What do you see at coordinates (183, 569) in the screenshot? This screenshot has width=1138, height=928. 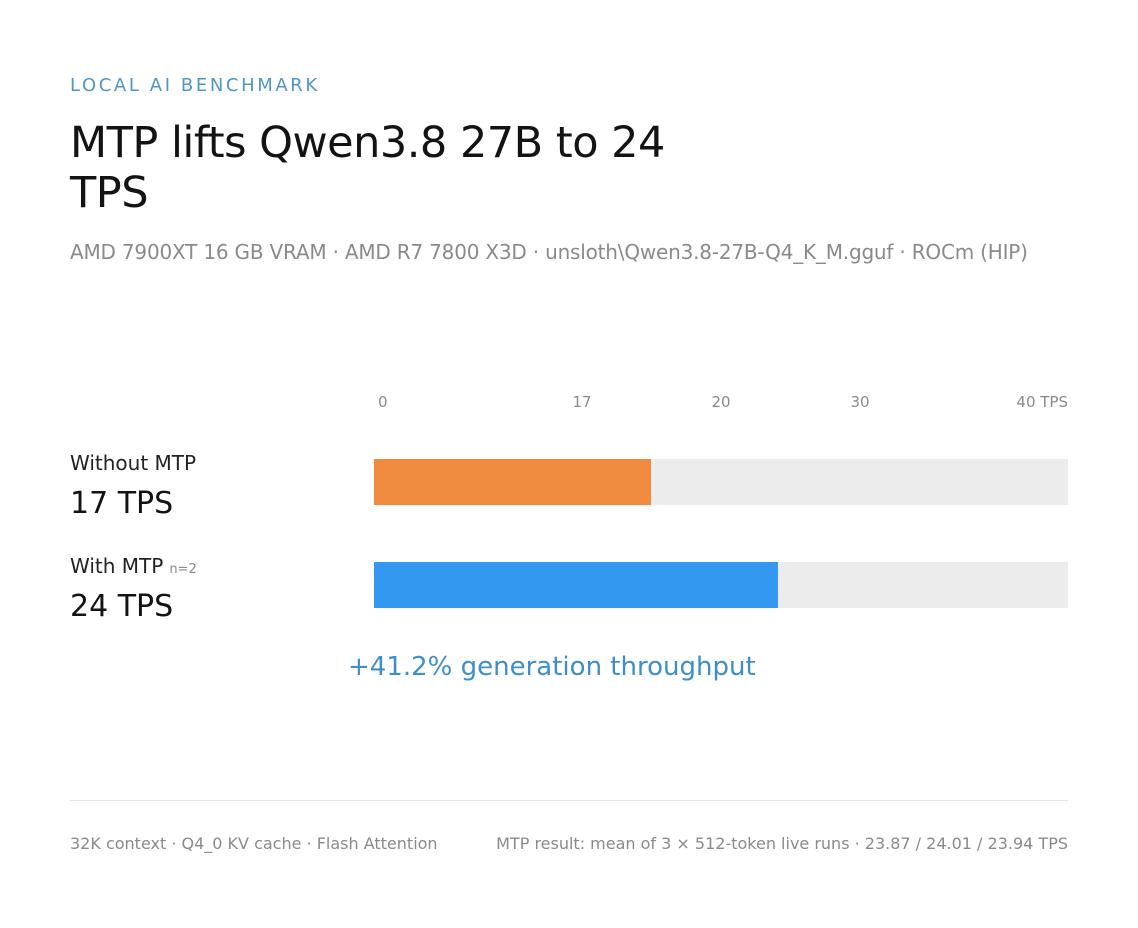 I see `row-label-note: n=2` at bounding box center [183, 569].